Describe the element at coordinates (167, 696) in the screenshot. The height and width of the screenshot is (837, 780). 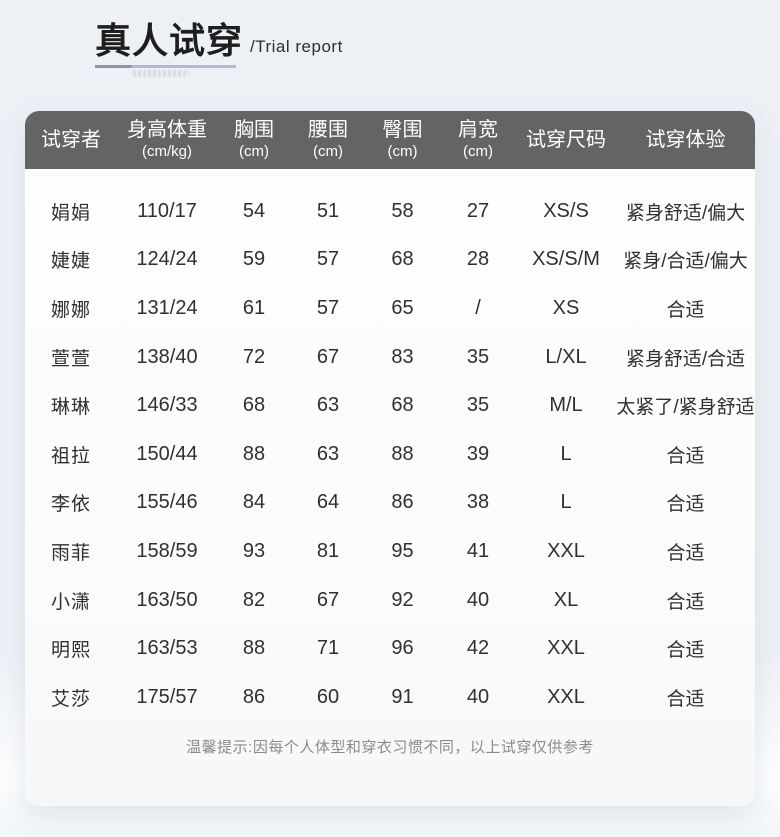
I see `table-cell: 175/57` at that location.